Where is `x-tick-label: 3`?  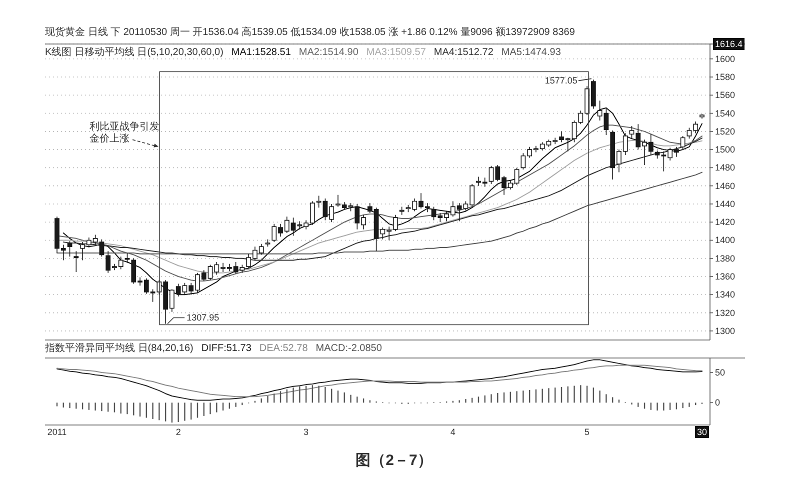
x-tick-label: 3 is located at coordinates (306, 432).